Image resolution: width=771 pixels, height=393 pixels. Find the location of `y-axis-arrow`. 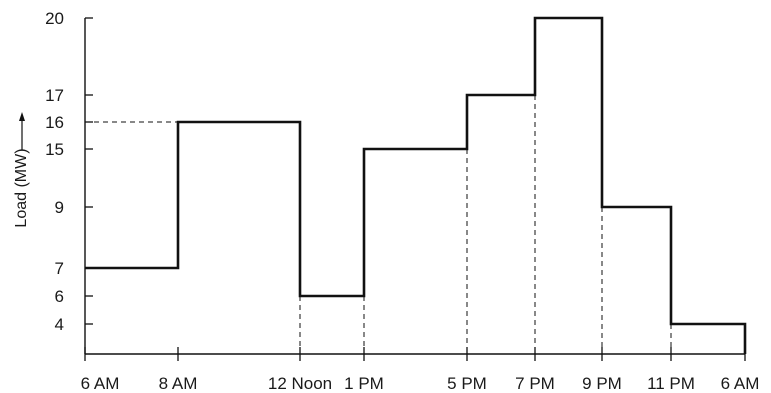

y-axis-arrow is located at coordinates (22, 131).